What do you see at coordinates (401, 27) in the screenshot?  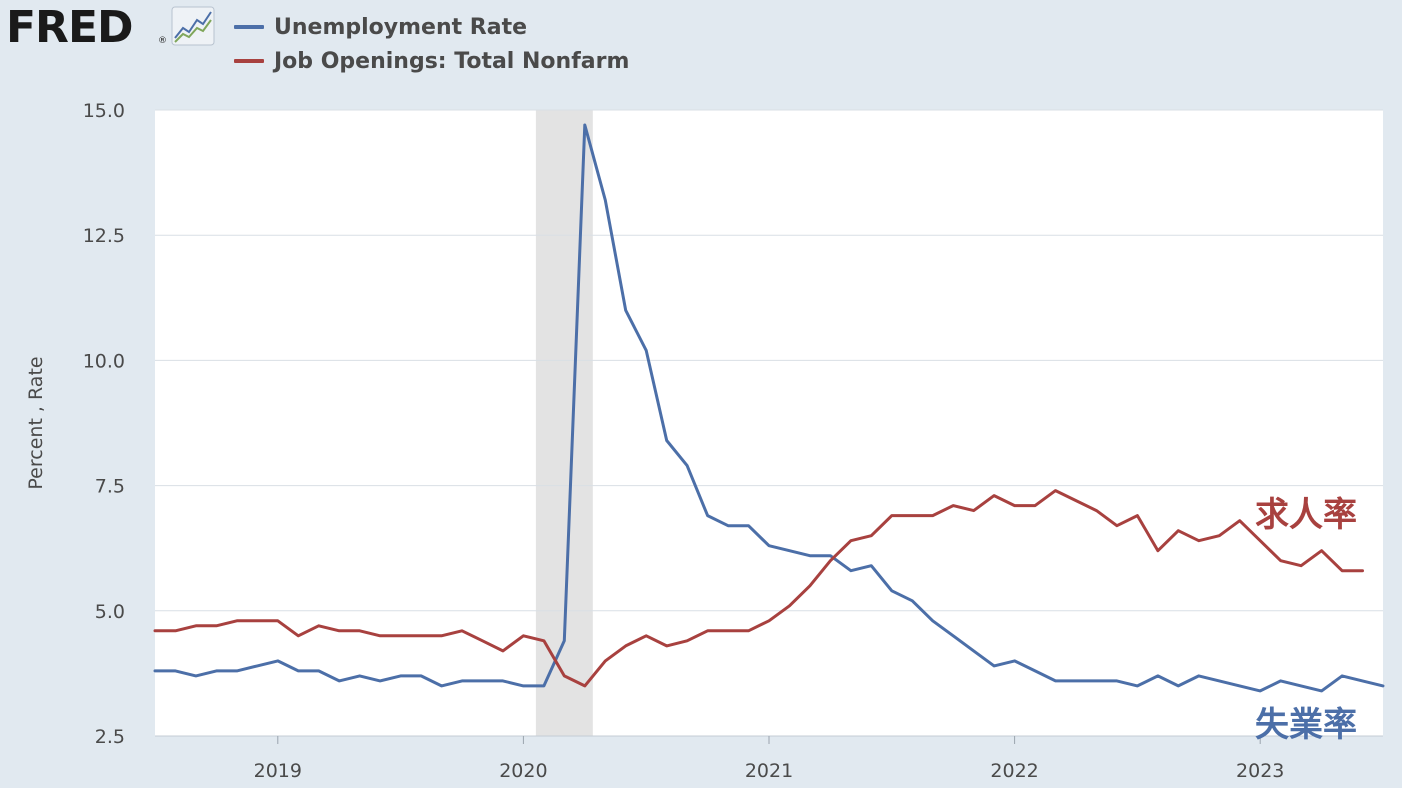 I see `legend-label: Unemployment Rate` at bounding box center [401, 27].